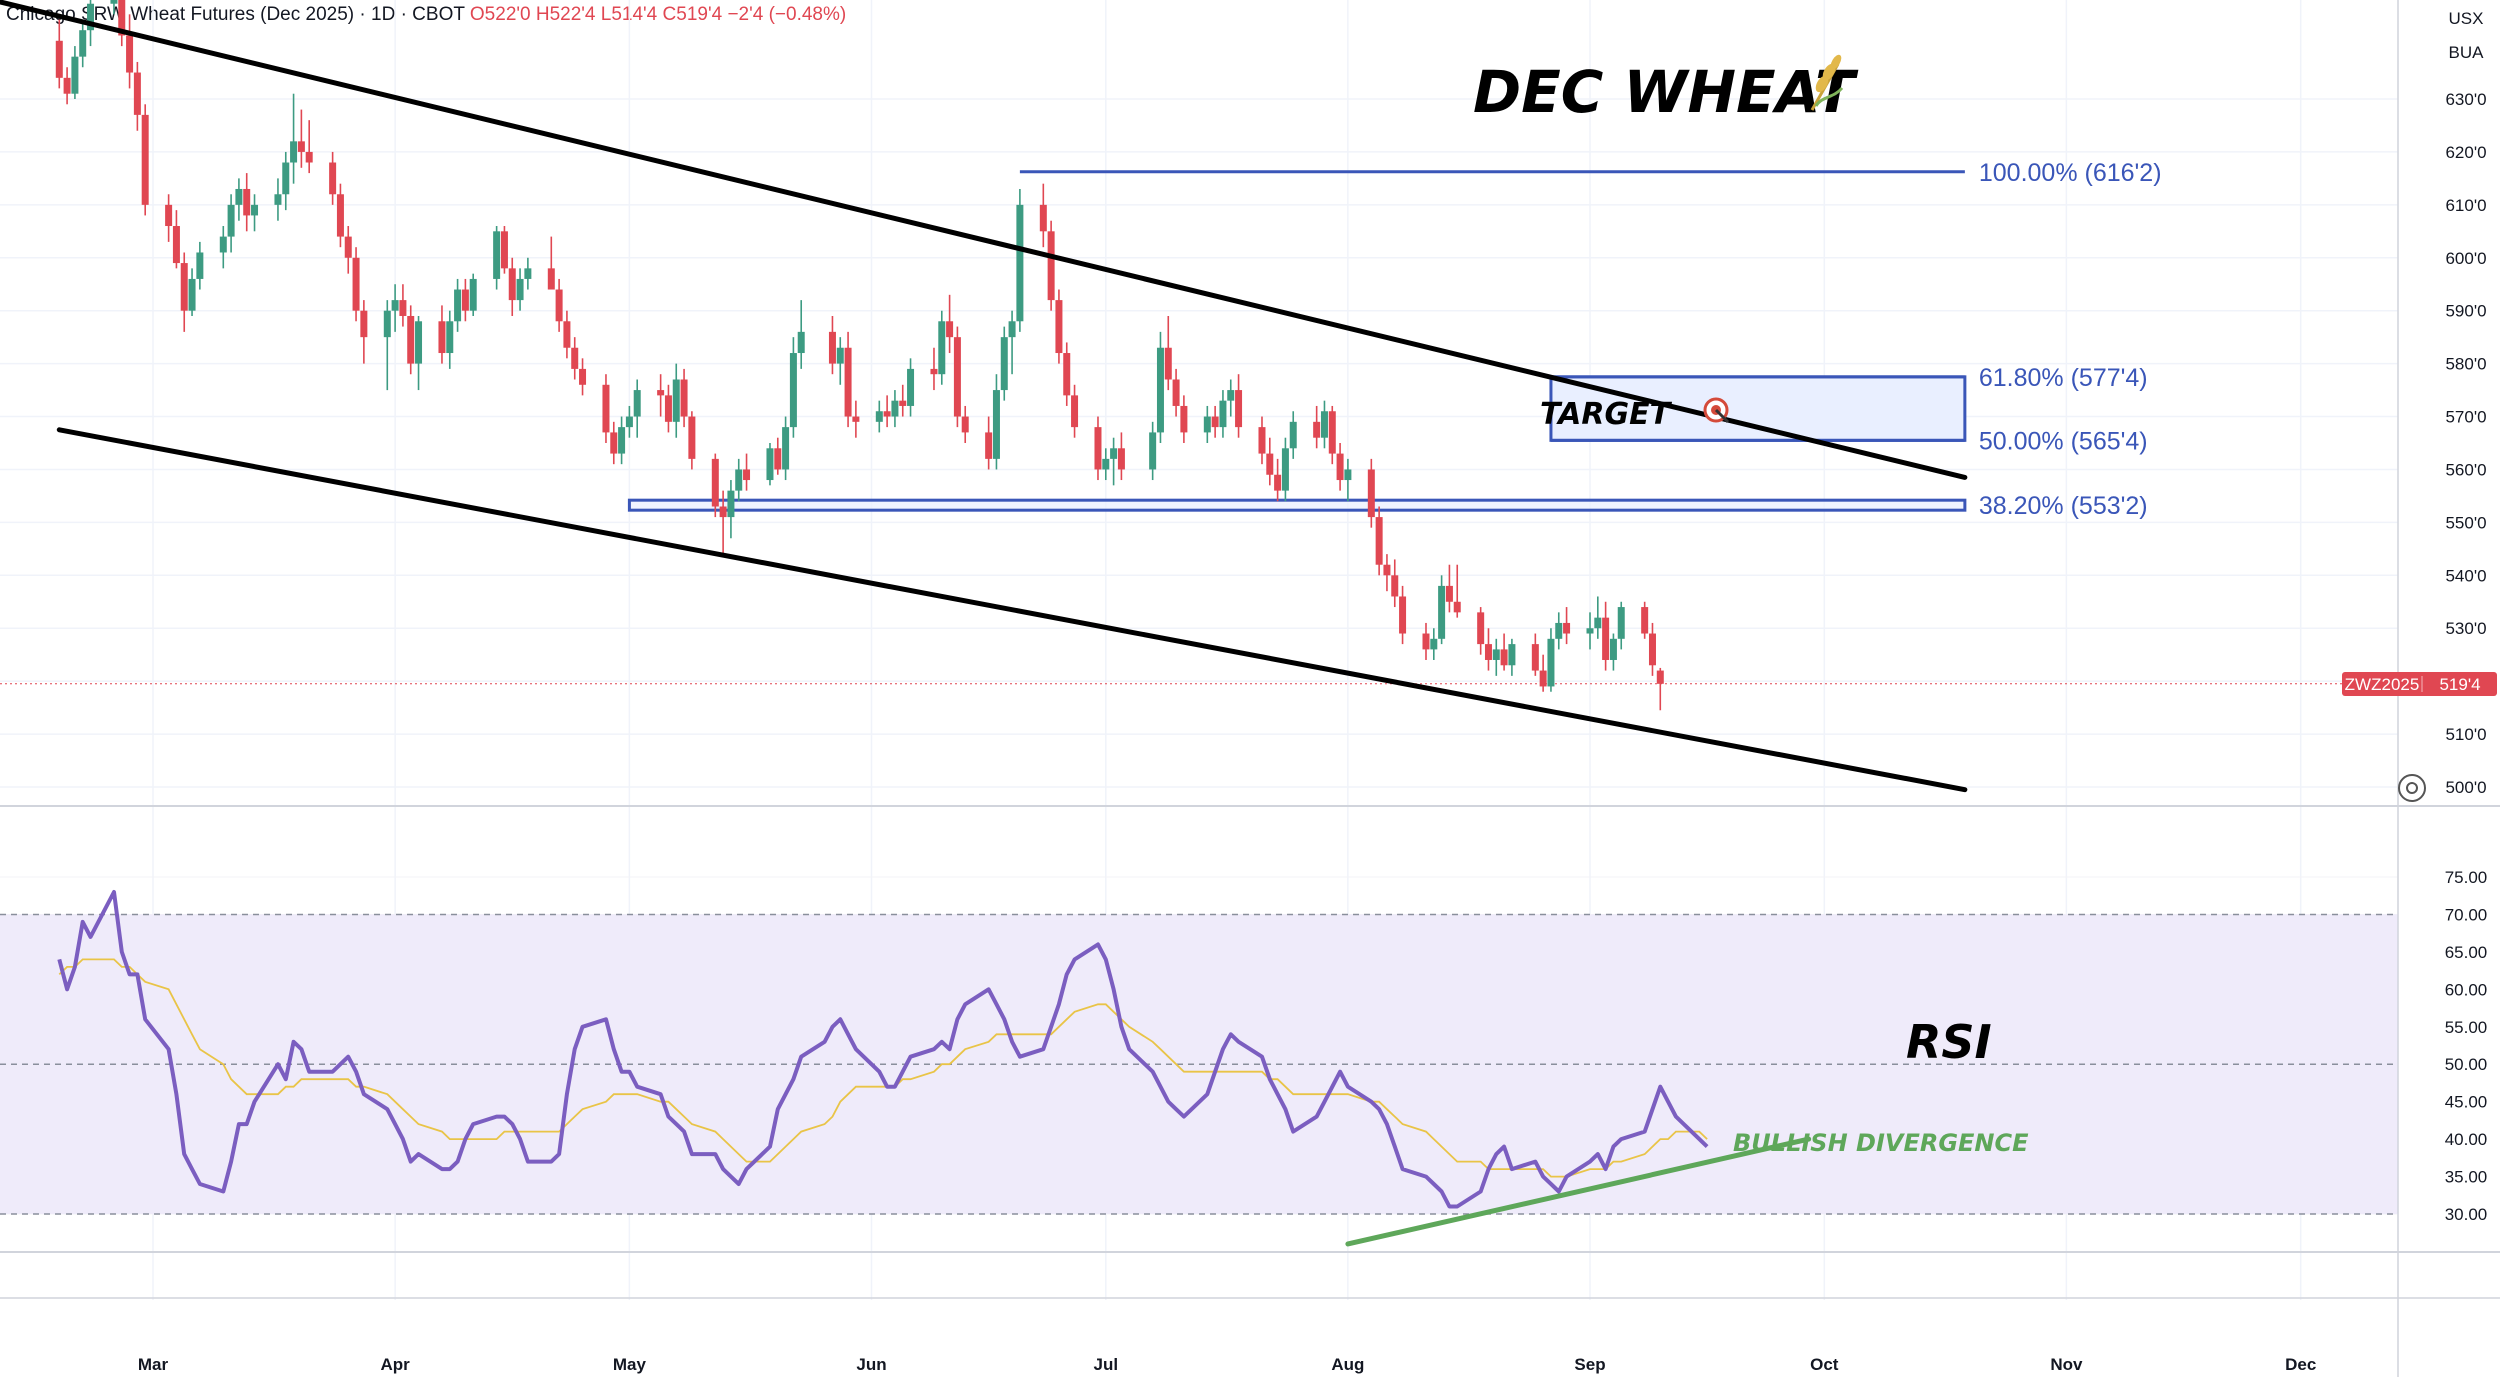 This screenshot has width=2500, height=1377. What do you see at coordinates (2466, 1102) in the screenshot?
I see `rsi-tick: 45.00` at bounding box center [2466, 1102].